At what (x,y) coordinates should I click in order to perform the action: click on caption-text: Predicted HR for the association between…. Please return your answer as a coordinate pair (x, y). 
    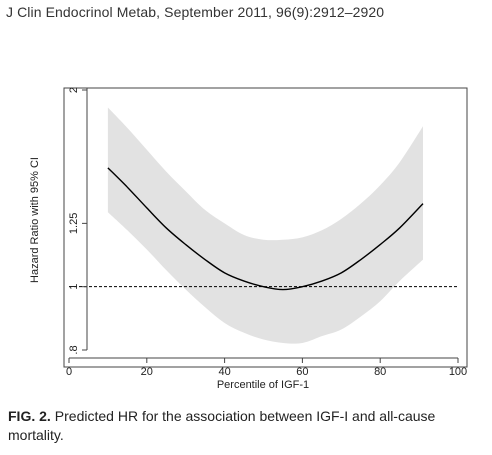
    Looking at the image, I should click on (222, 425).